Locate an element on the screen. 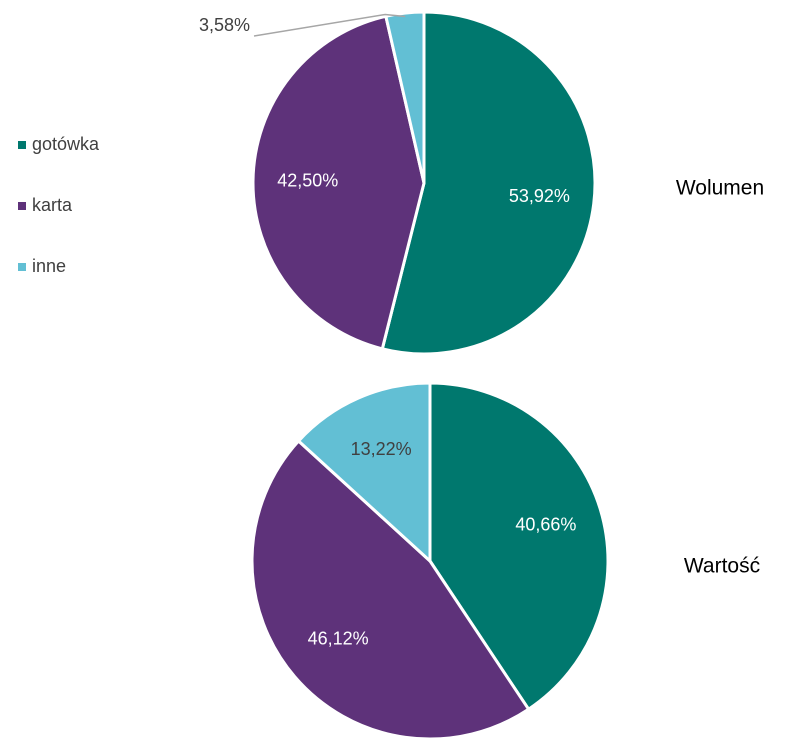  data-label: 42,50% is located at coordinates (307, 181).